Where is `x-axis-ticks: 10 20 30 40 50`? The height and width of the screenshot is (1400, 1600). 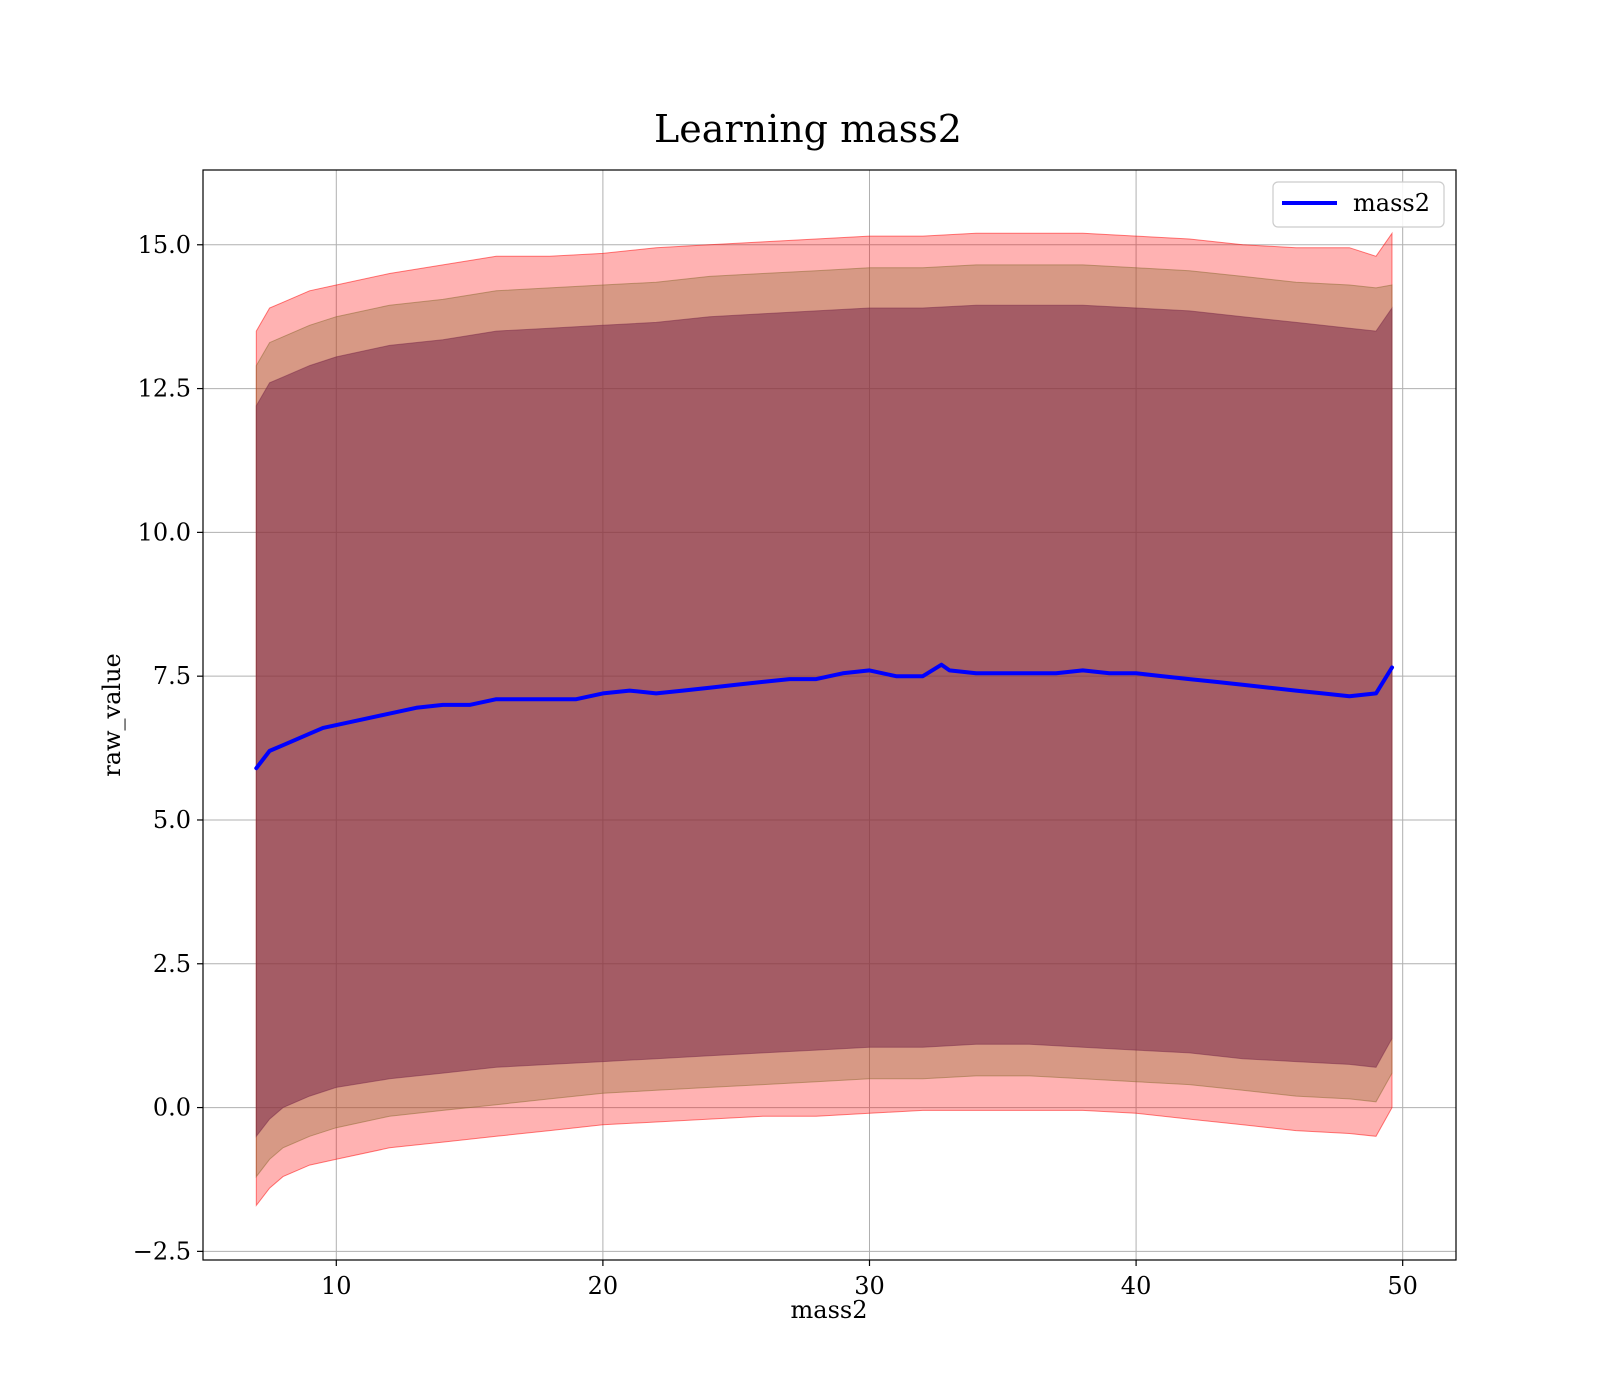 x-axis-ticks: 10 20 30 40 50 is located at coordinates (869, 1280).